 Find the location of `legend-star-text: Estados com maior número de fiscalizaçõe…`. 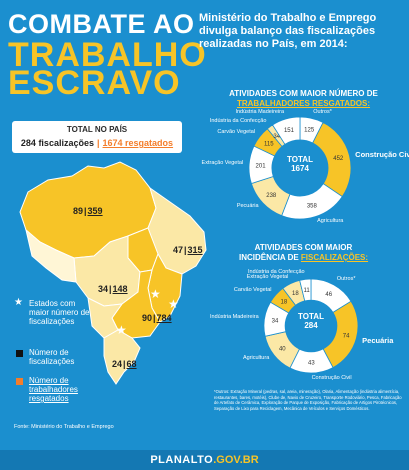

legend-star-text: Estados com maior número de fiscalizaçõe… is located at coordinates (59, 312).